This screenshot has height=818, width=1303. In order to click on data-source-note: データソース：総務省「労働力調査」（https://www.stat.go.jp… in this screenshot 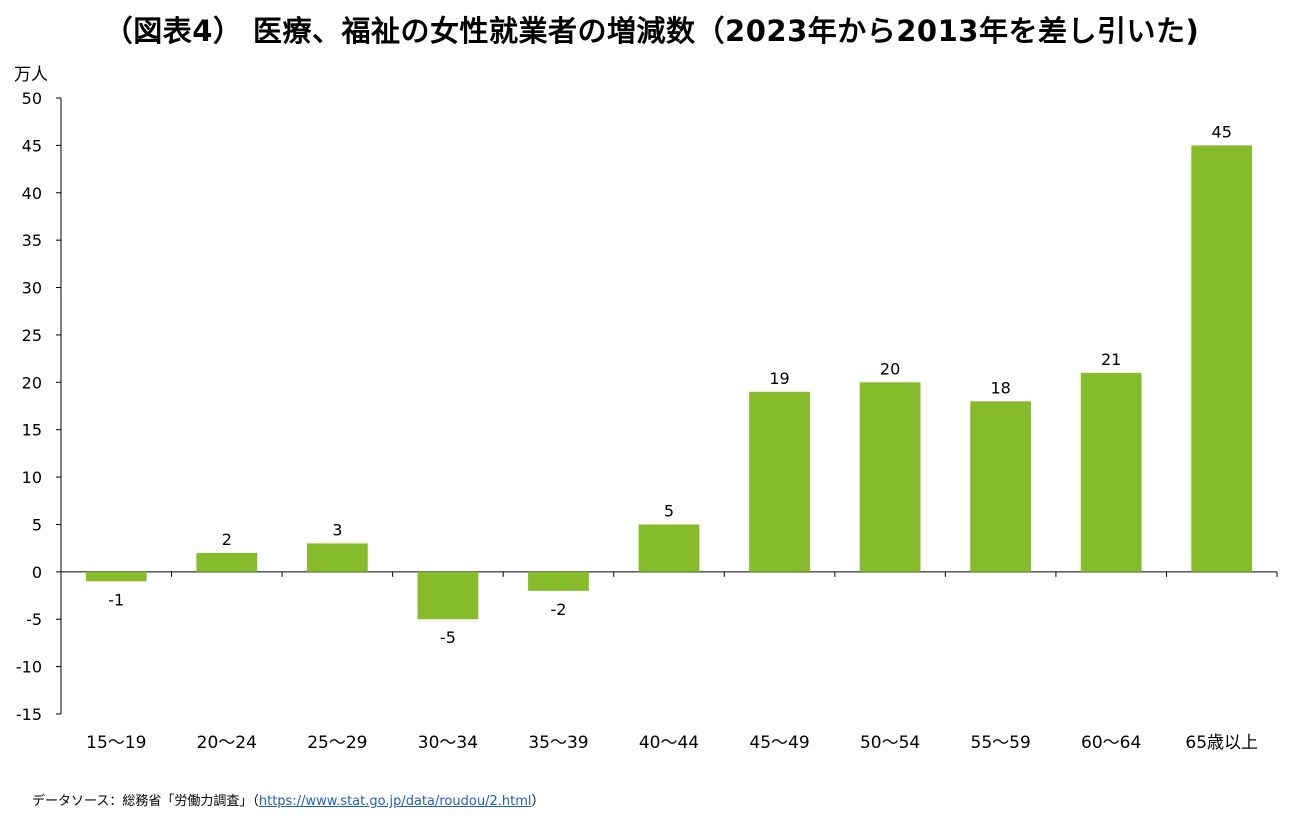, I will do `click(288, 799)`.